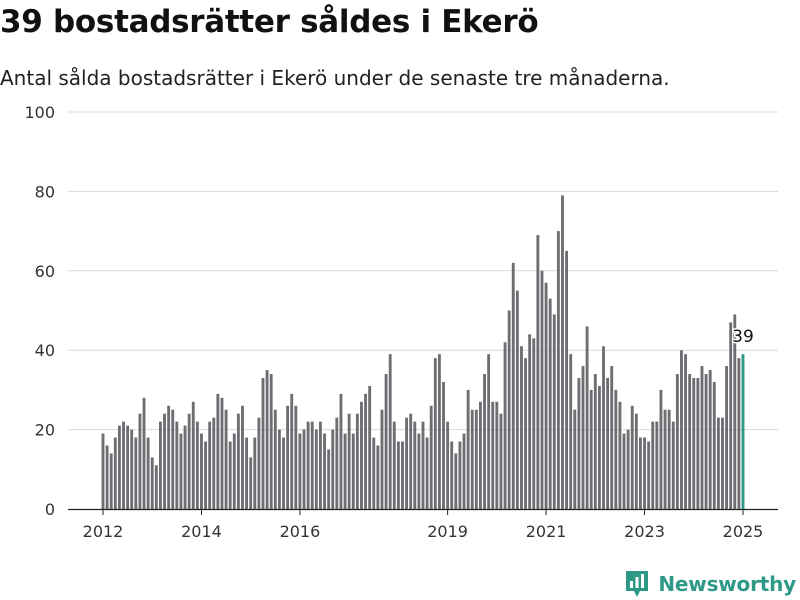 Image resolution: width=800 pixels, height=600 pixels. Describe the element at coordinates (727, 584) in the screenshot. I see `brand-name: Newsworthy` at that location.